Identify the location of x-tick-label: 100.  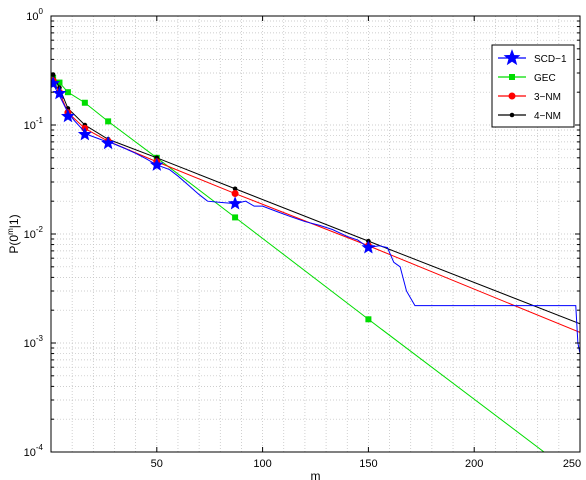
(262, 464).